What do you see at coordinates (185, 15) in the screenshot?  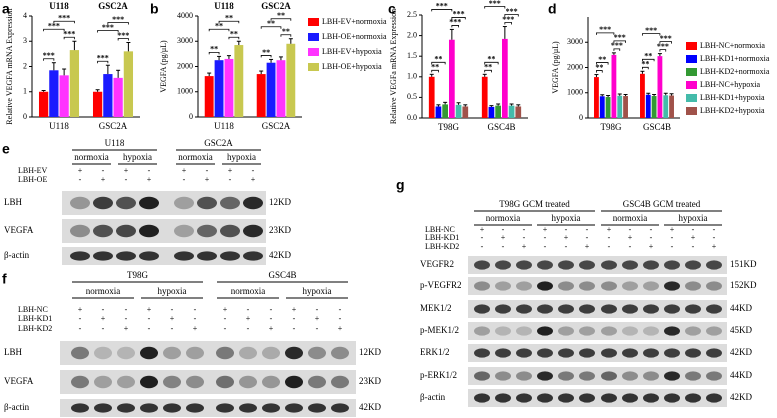 I see `y-tick-label: 4000` at bounding box center [185, 15].